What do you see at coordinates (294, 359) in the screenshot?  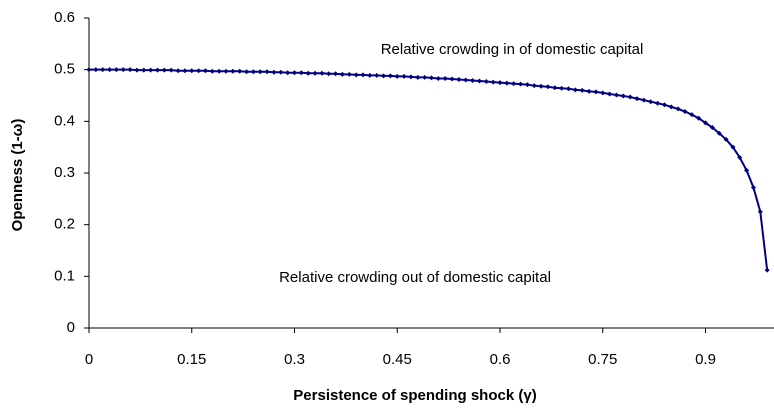 I see `x-tick-label: 0.3` at bounding box center [294, 359].